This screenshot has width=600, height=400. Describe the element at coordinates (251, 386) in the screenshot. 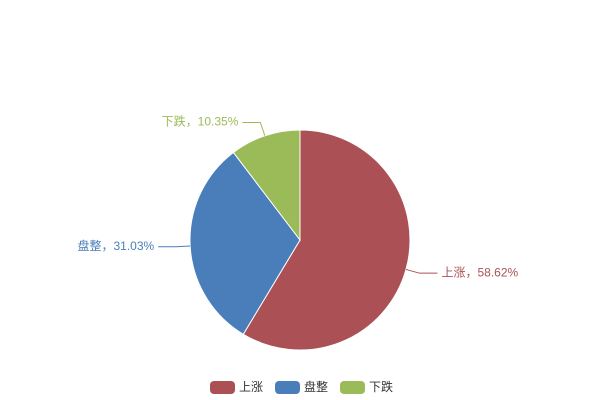

I see `legend-label: 上涨` at that location.